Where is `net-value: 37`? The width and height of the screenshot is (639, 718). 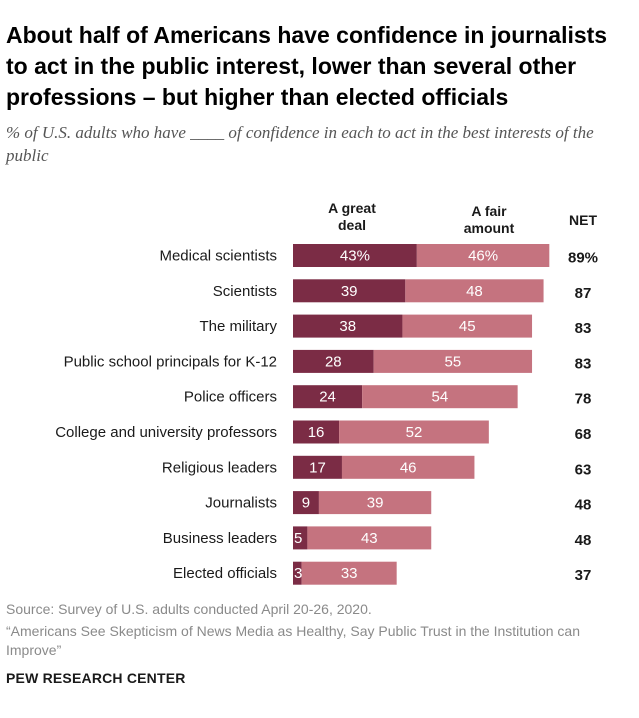
net-value: 37 is located at coordinates (583, 575).